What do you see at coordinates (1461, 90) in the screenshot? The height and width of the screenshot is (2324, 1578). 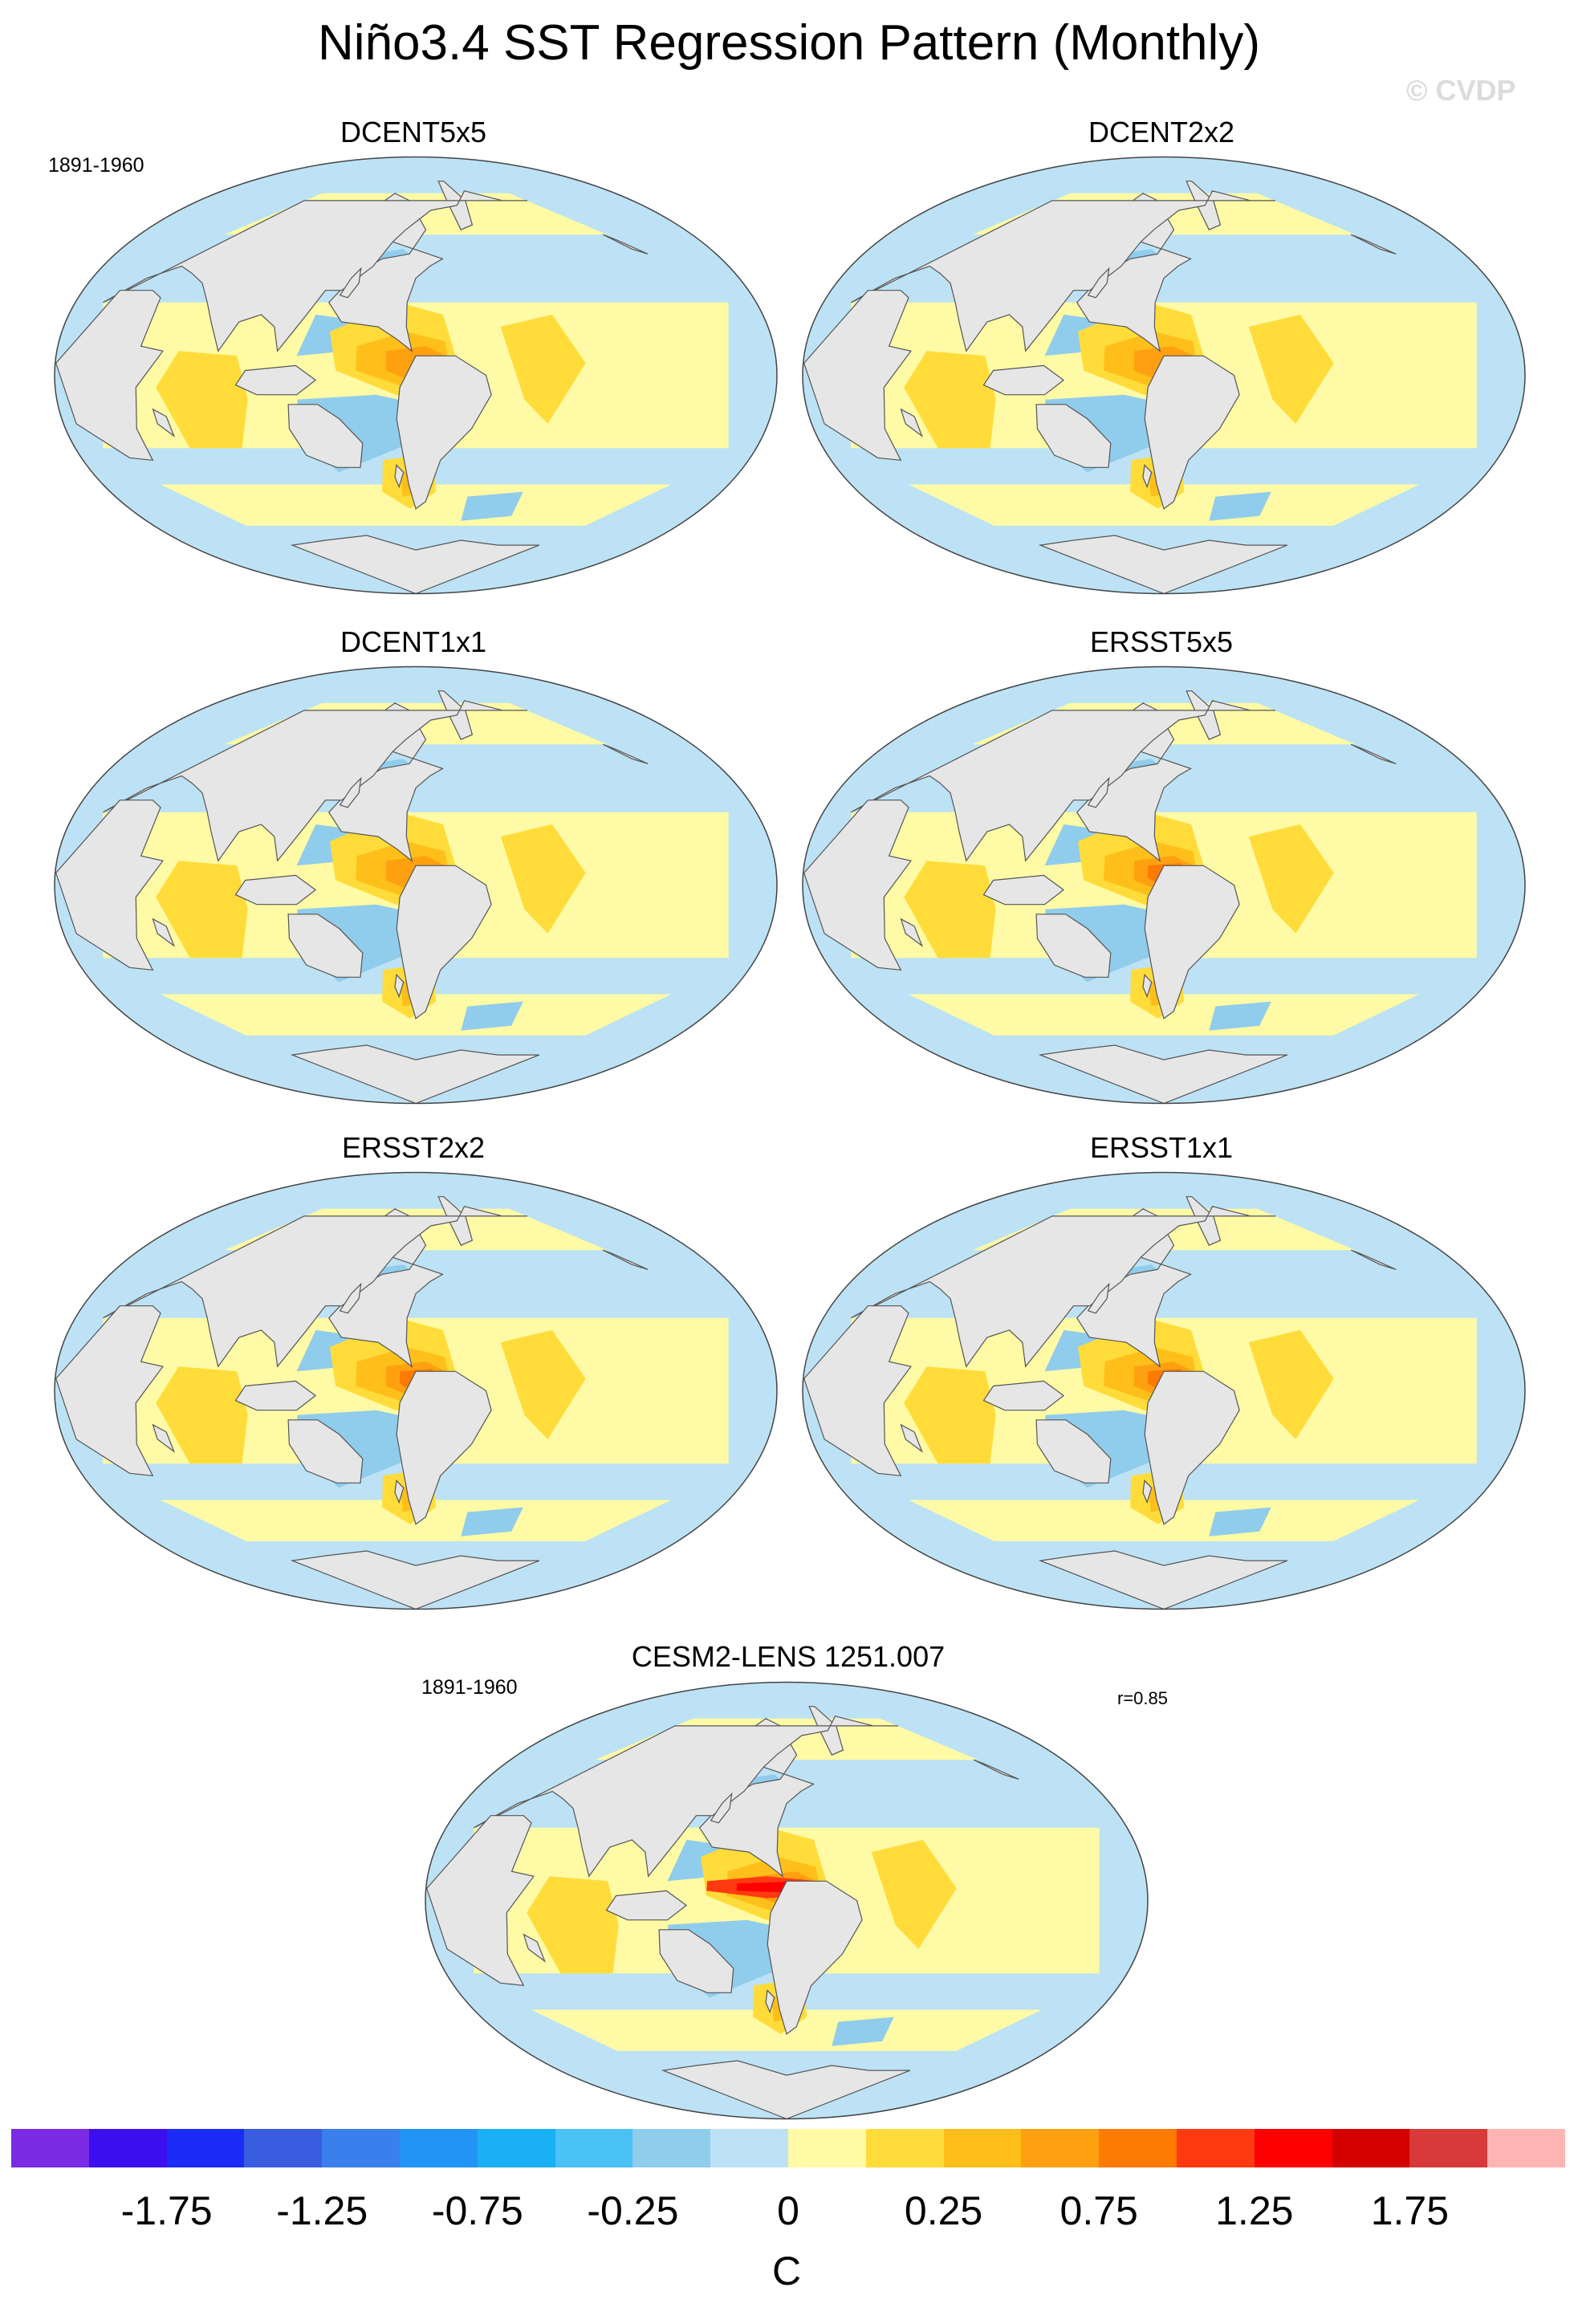 I see `cvdp-watermark: © CVDP` at bounding box center [1461, 90].